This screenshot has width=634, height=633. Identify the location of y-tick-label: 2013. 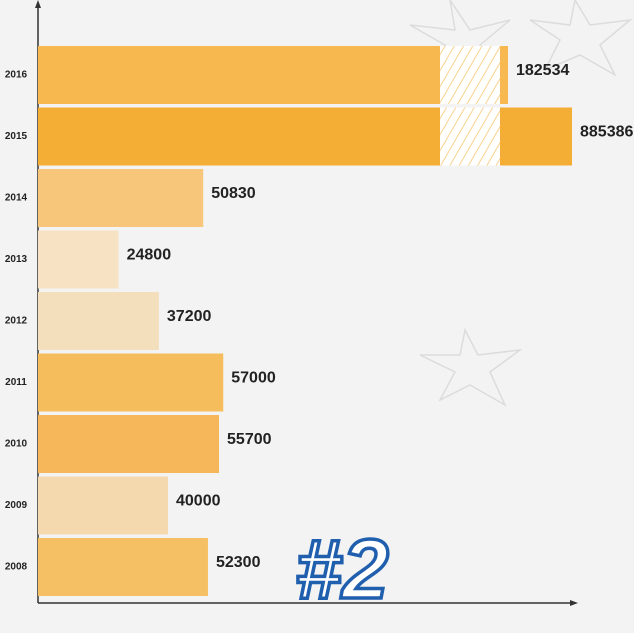
(16, 259).